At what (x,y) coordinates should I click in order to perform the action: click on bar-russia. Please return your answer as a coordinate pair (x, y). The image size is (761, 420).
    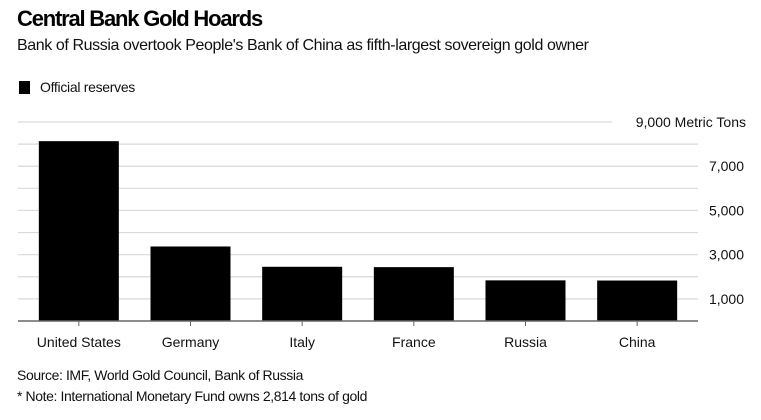
    Looking at the image, I should click on (525, 300).